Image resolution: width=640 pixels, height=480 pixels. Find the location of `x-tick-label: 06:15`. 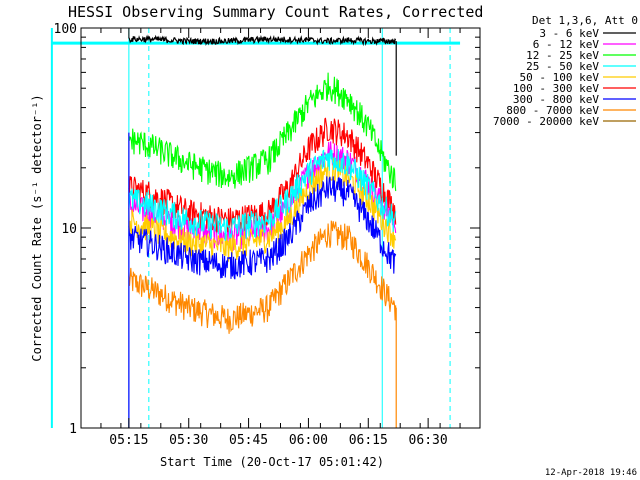

x-tick-label: 06:15 is located at coordinates (368, 440).